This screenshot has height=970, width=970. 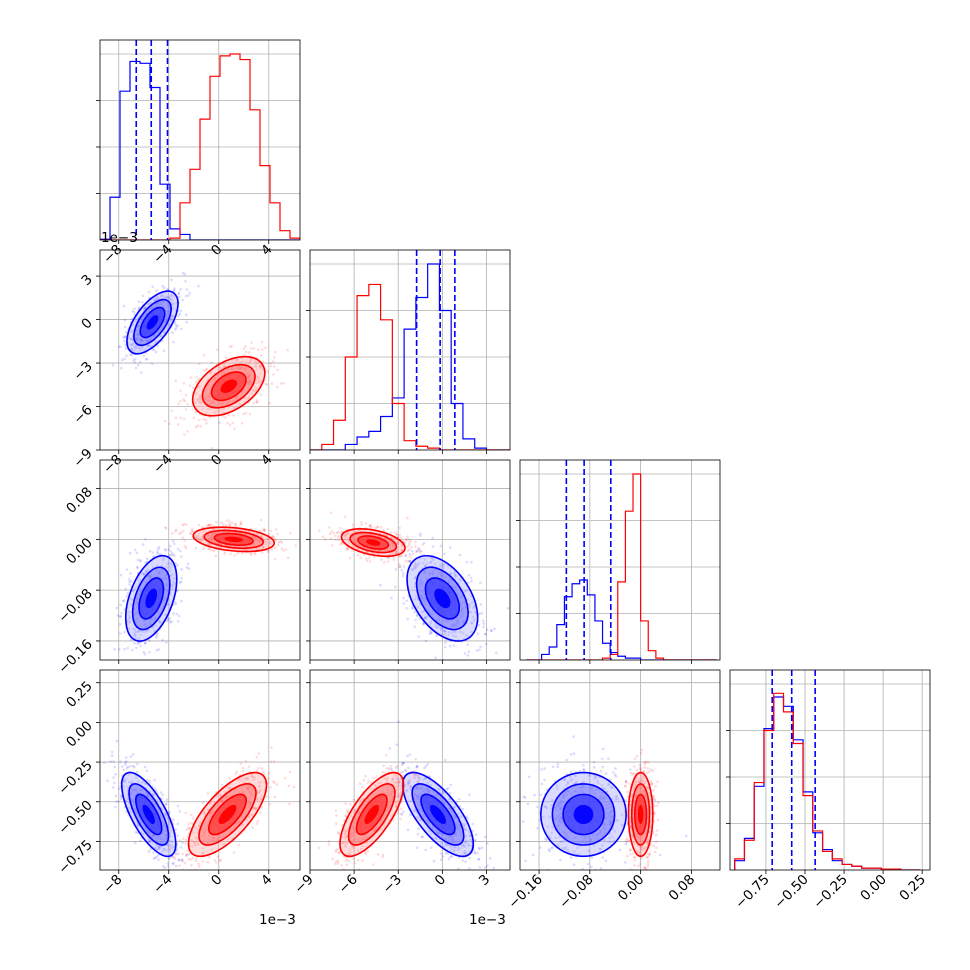 I want to click on scatter-p3-p0-ytick-label-0: −0.75, so click(x=75, y=857).